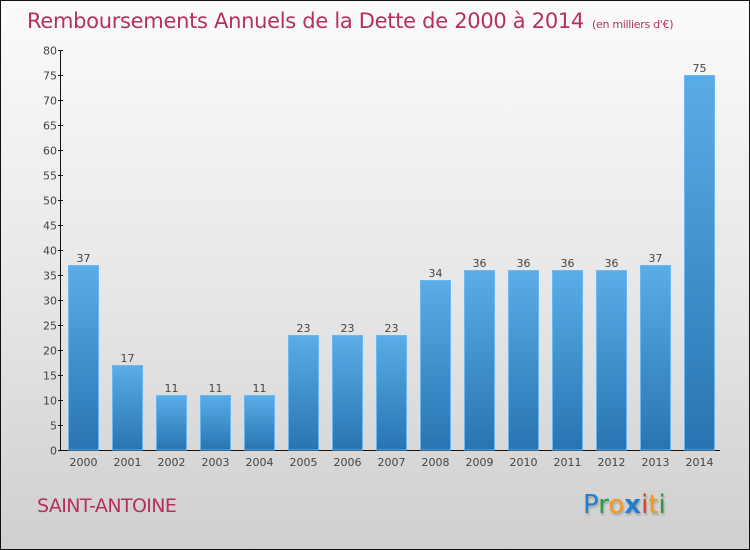 This screenshot has height=550, width=750. I want to click on x-tick-label-2007: 2007, so click(392, 462).